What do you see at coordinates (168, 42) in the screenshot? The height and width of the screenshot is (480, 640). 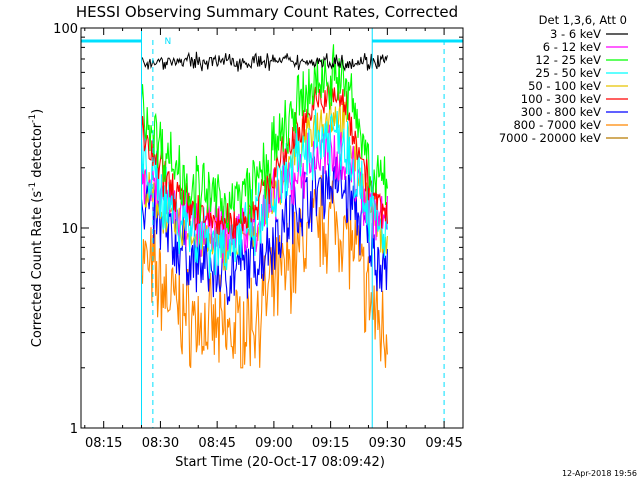 I see `flag-label: N` at bounding box center [168, 42].